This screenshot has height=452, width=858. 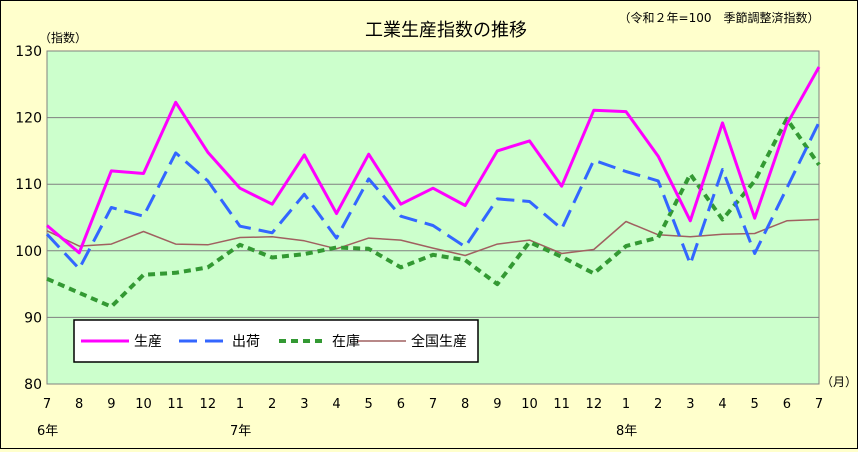 What do you see at coordinates (439, 341) in the screenshot?
I see `legend-label-3: 全国生産` at bounding box center [439, 341].